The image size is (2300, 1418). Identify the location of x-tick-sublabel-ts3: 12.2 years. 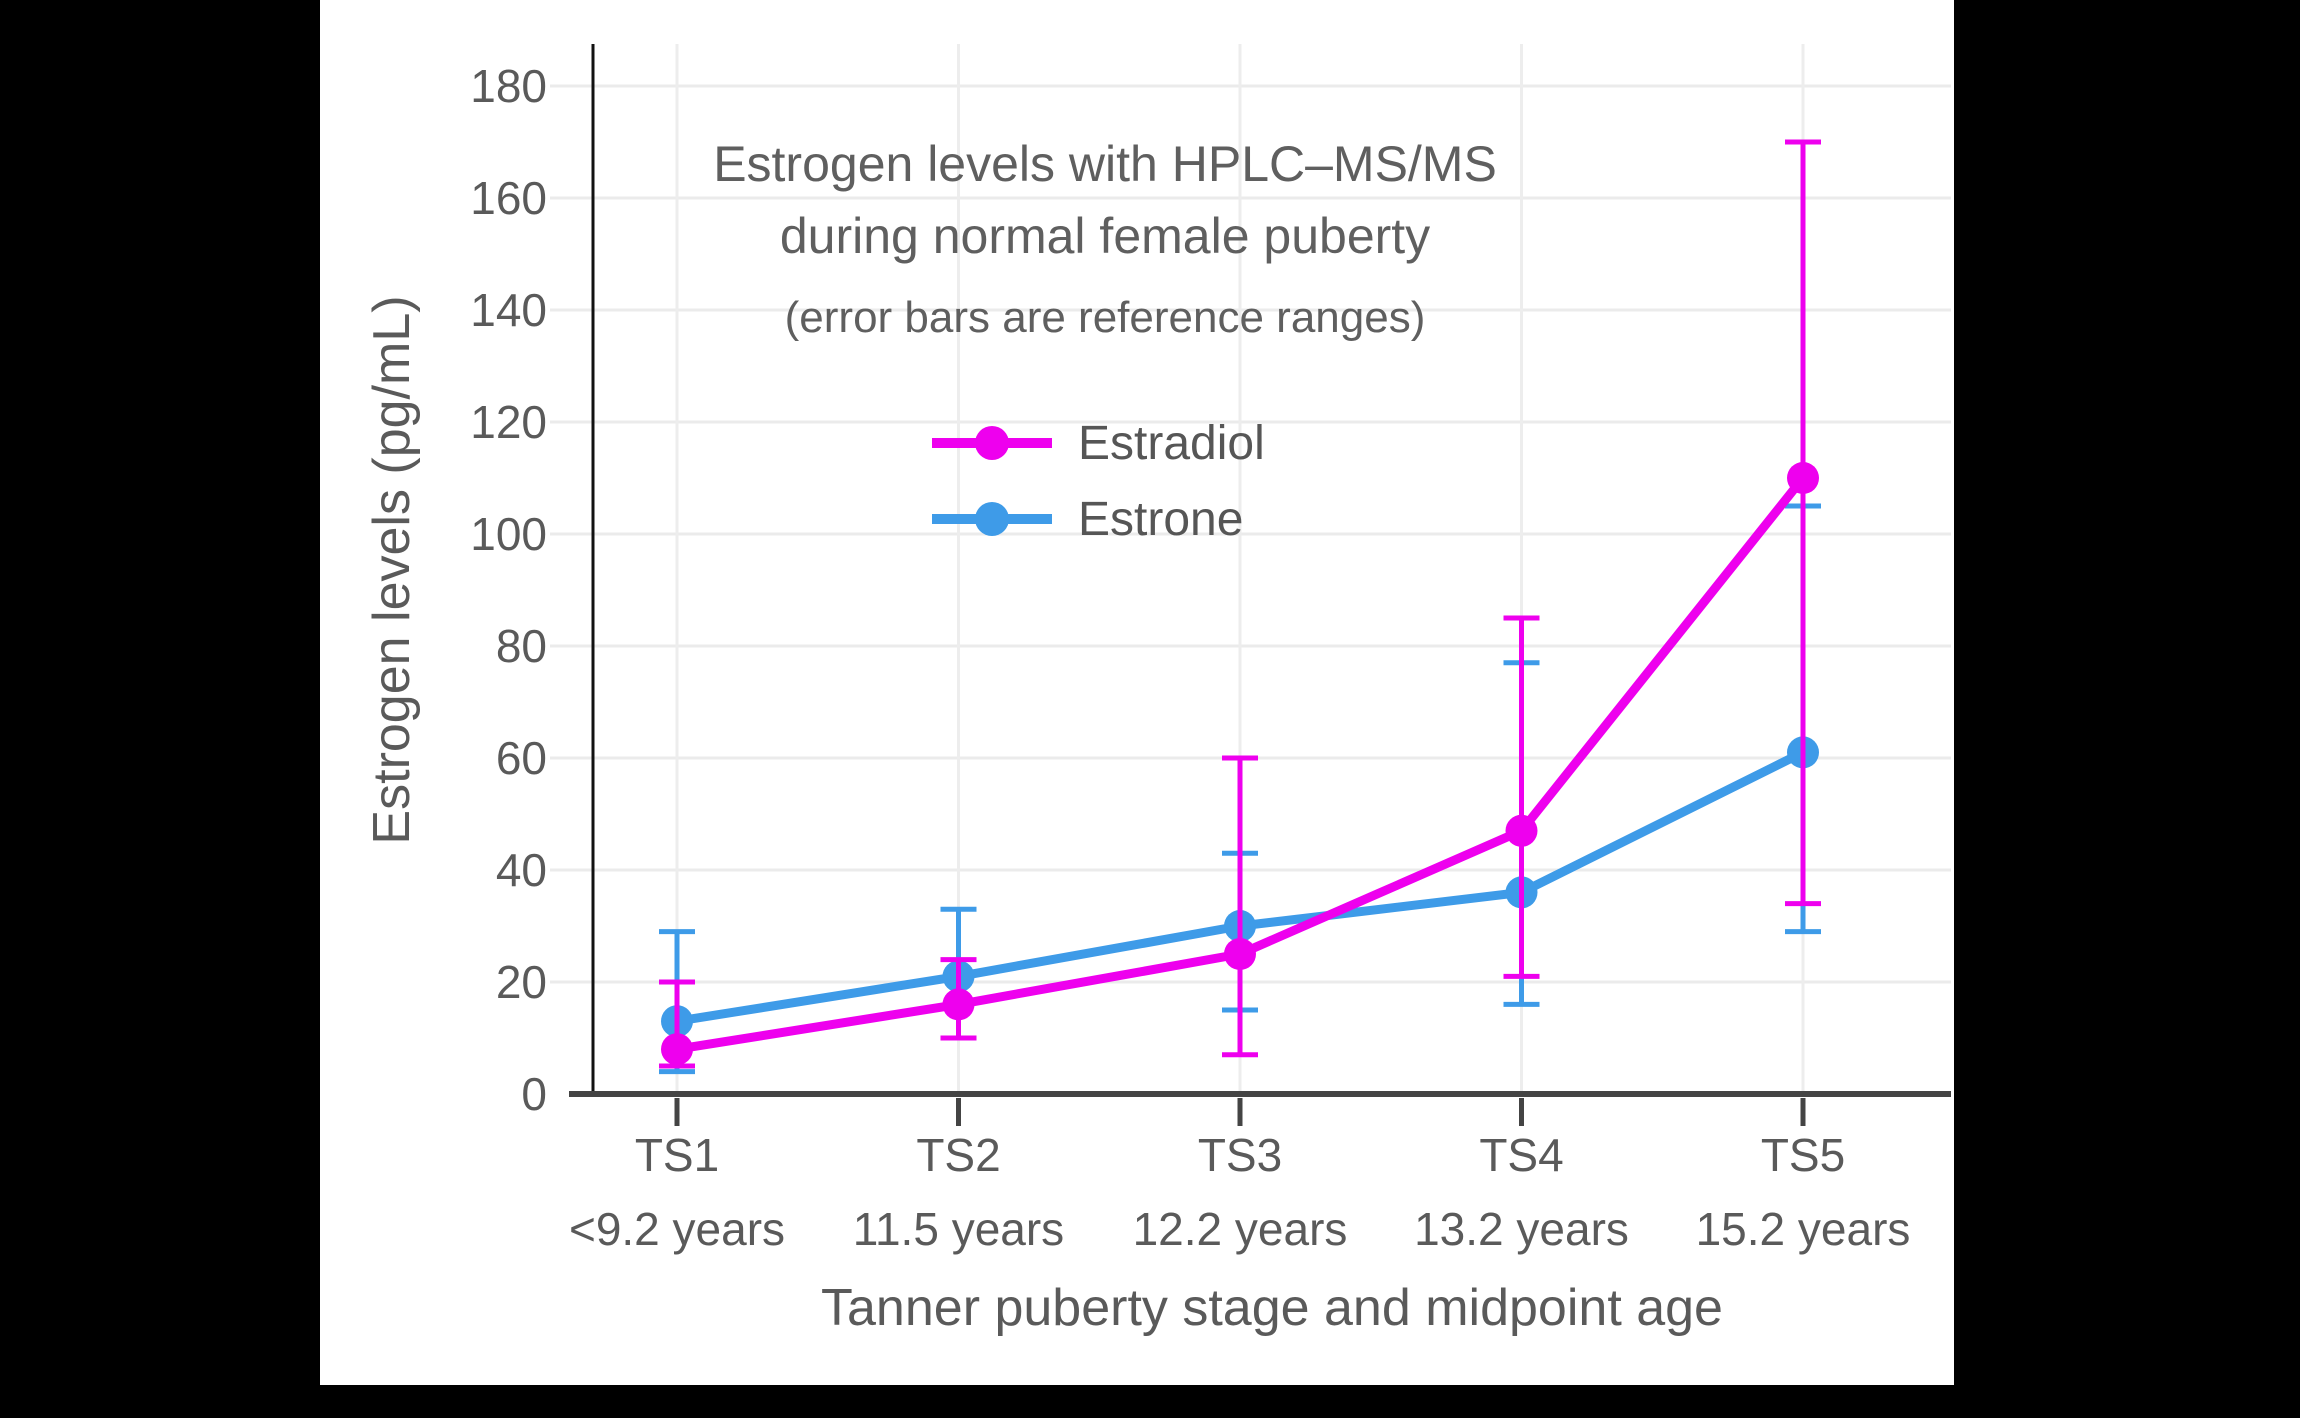
(1240, 1229).